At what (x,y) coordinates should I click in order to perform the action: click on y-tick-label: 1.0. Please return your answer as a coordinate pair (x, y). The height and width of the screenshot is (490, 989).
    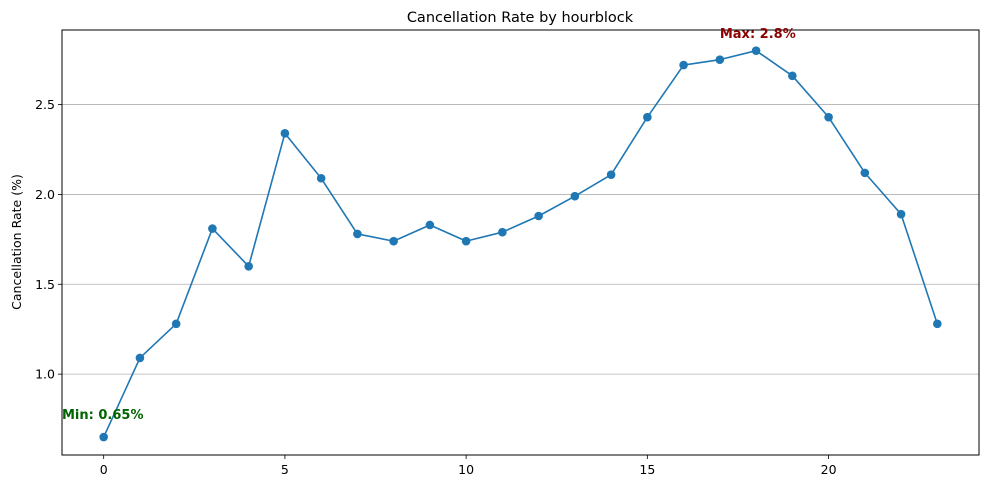
    Looking at the image, I should click on (45, 374).